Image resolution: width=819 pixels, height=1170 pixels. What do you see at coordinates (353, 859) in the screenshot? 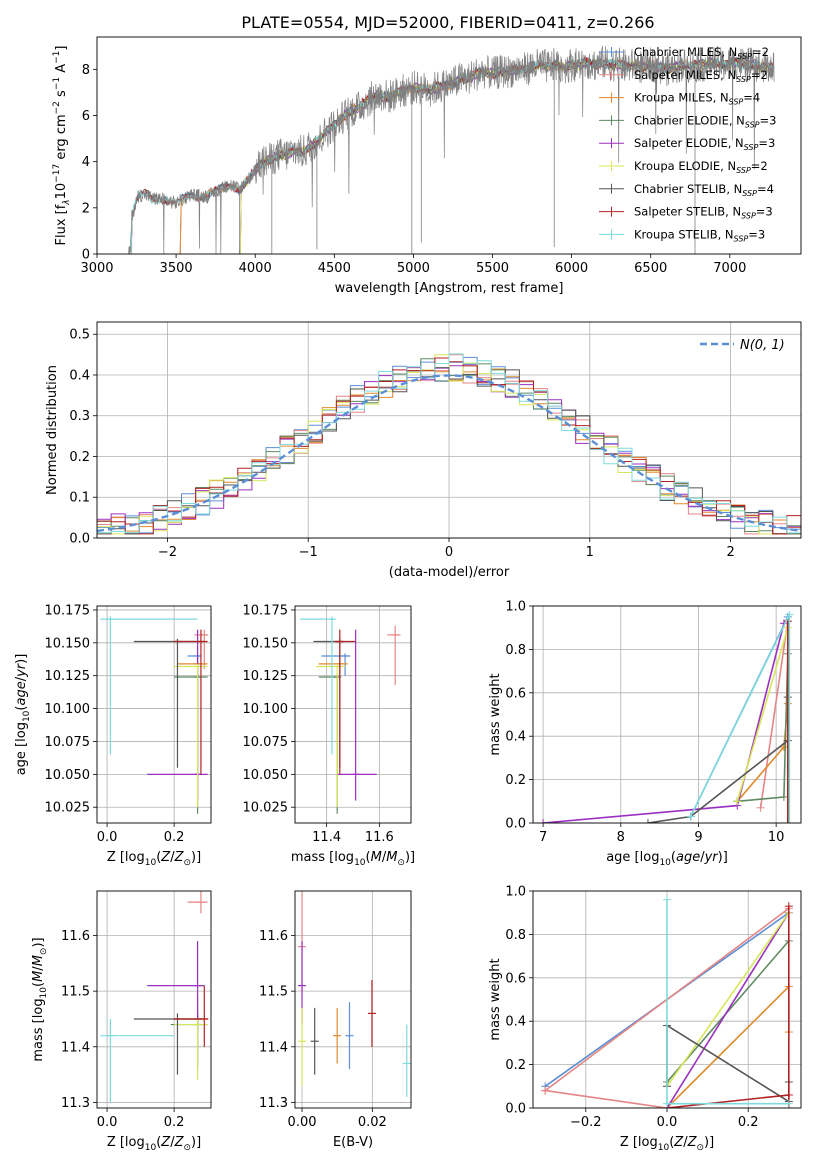
I see `x-axis-label: mass [log10(M/M⊙)]` at bounding box center [353, 859].